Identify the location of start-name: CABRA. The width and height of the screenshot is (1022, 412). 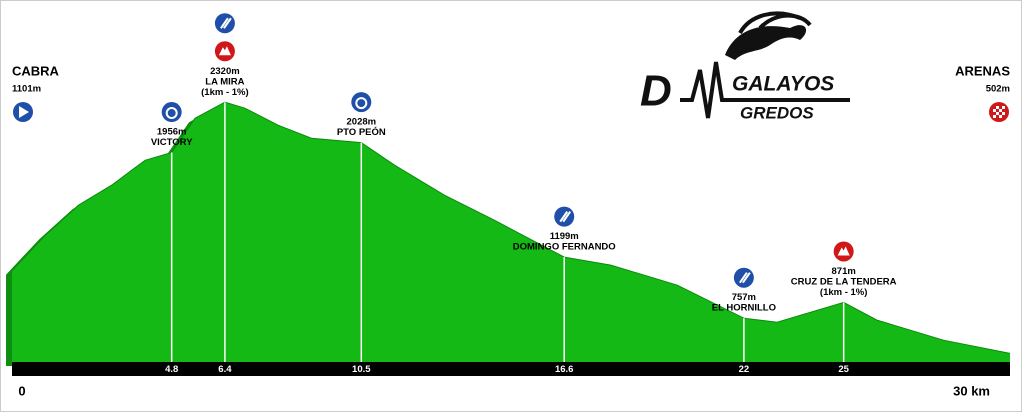
(36, 70).